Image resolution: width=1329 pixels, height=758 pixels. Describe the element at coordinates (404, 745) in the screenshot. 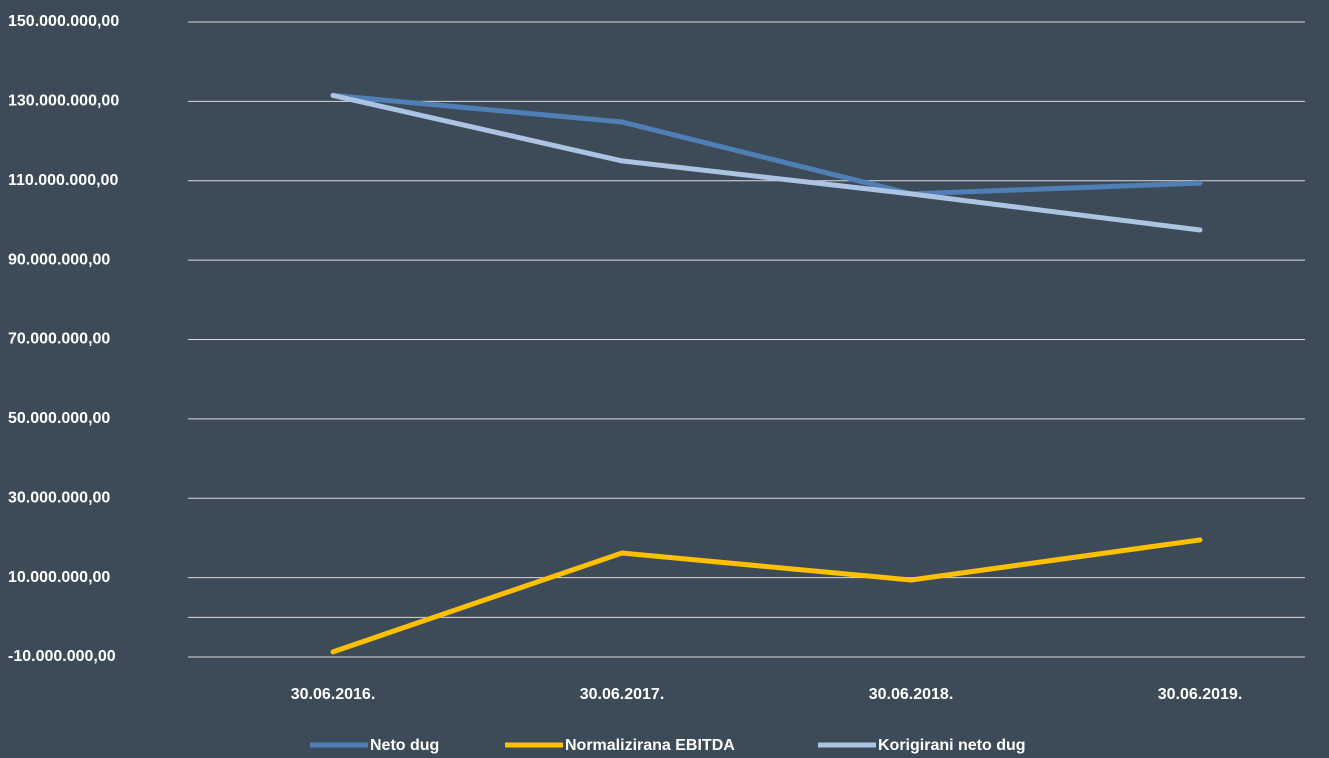

I see `legend-label: Neto dug` at that location.